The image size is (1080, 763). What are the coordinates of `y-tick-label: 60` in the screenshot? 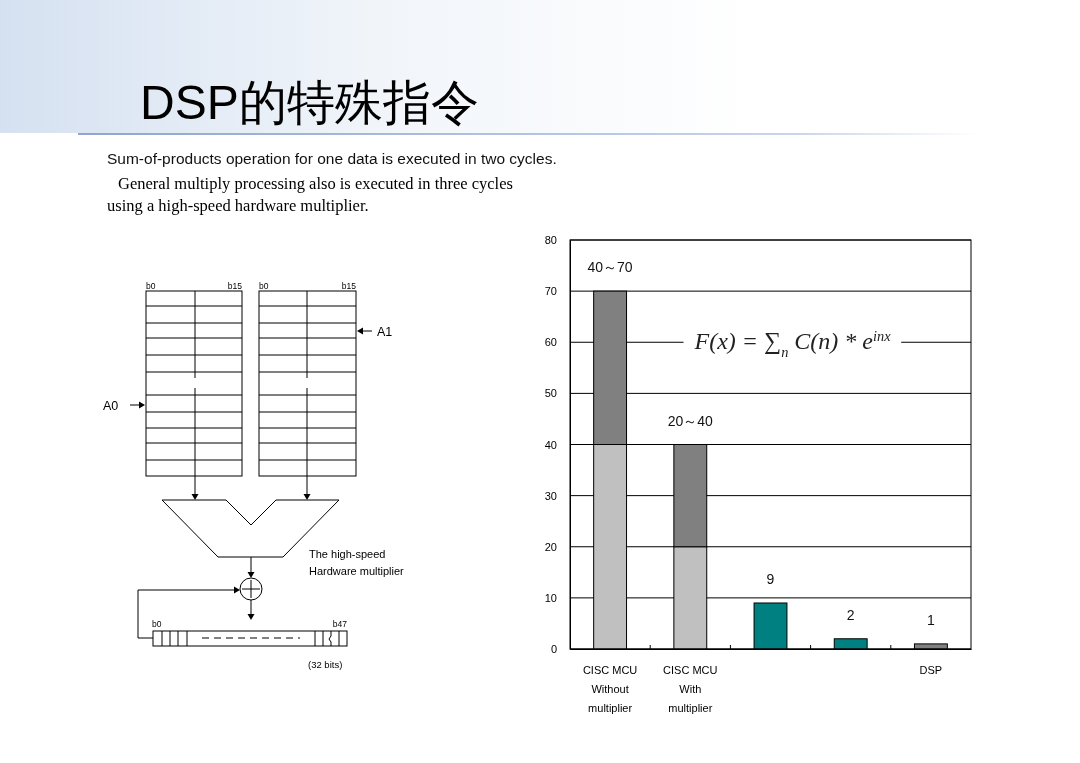 It's located at (550, 342).